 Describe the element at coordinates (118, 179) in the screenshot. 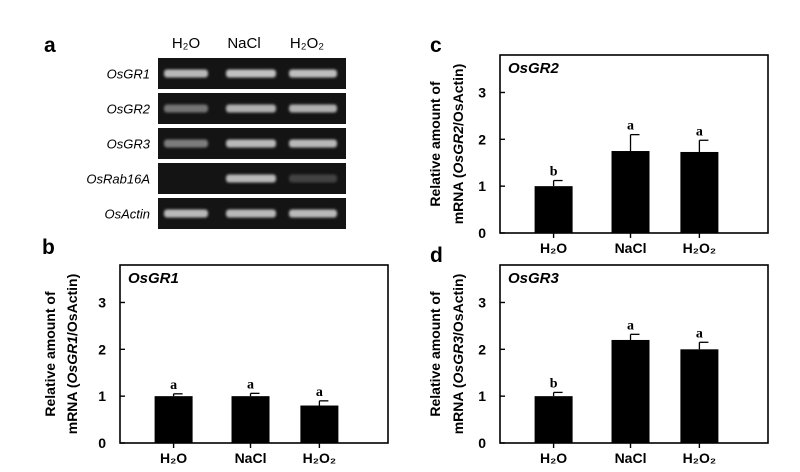

I see `gel-gene-label: OsRab16A` at that location.